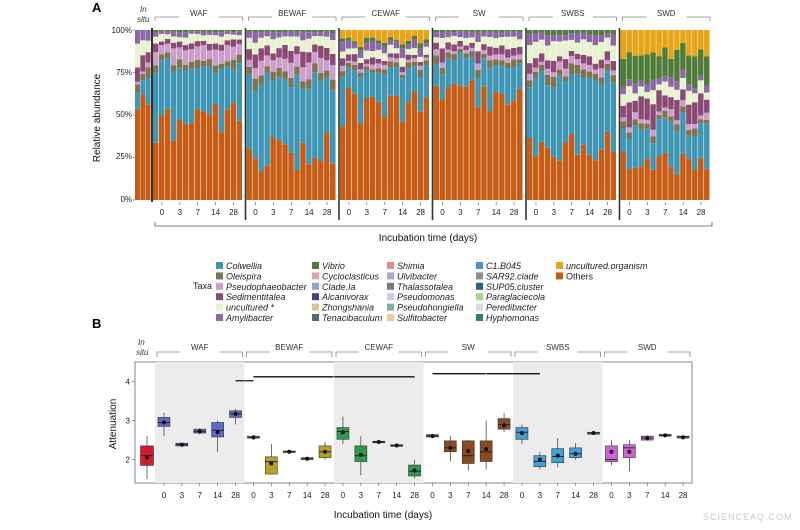 The height and width of the screenshot is (530, 800). I want to click on bar-cewaf-d3-r2-seg-uncultured, so click(372, 54).